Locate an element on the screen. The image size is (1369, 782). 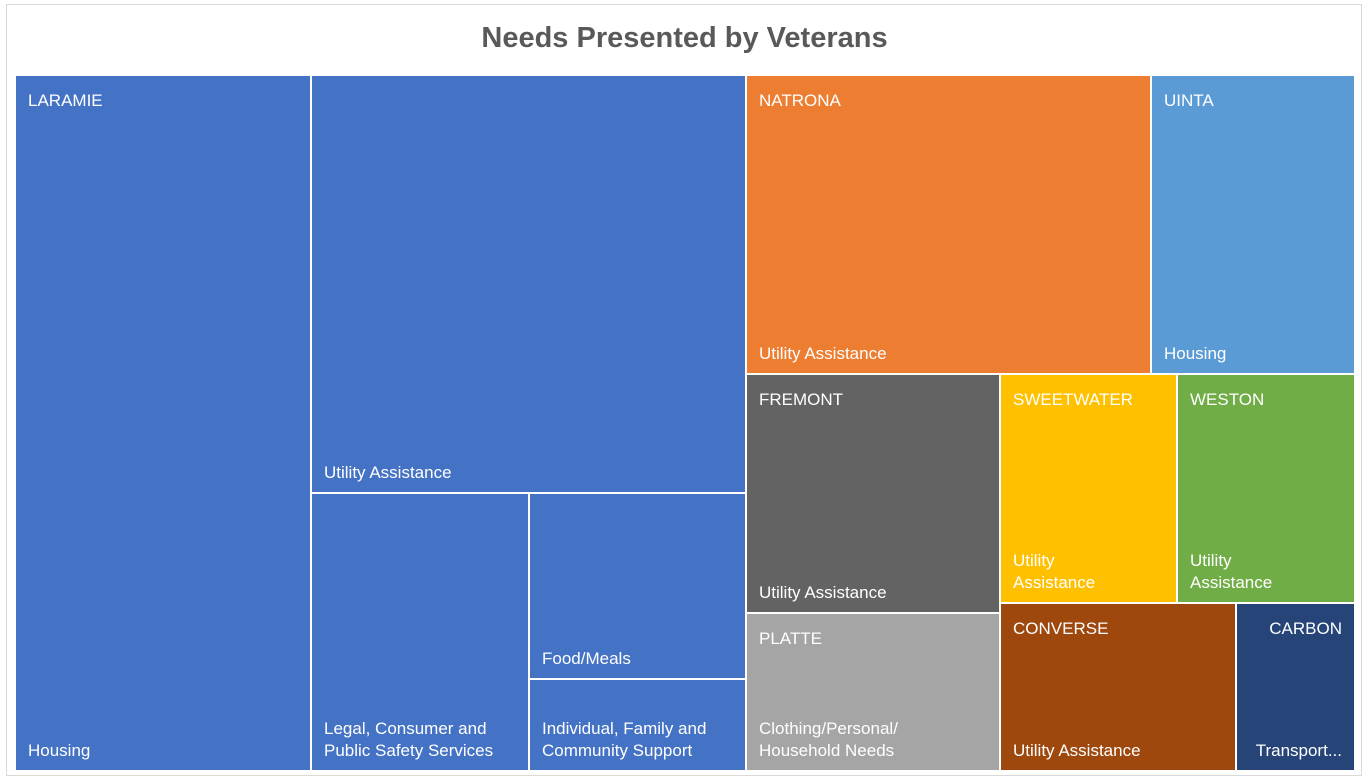
group-label-fremont: FREMONT is located at coordinates (801, 399).